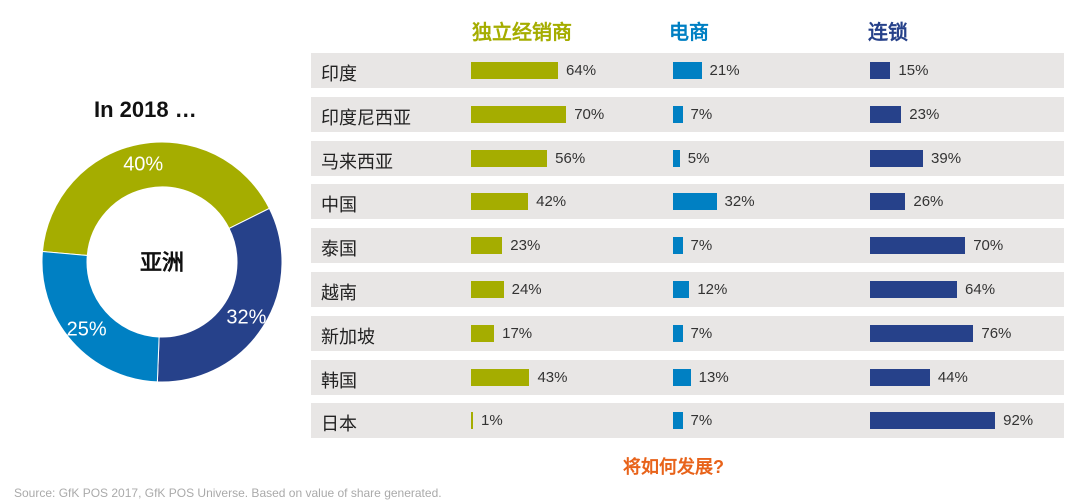  I want to click on bar-value-label: 56%, so click(570, 158).